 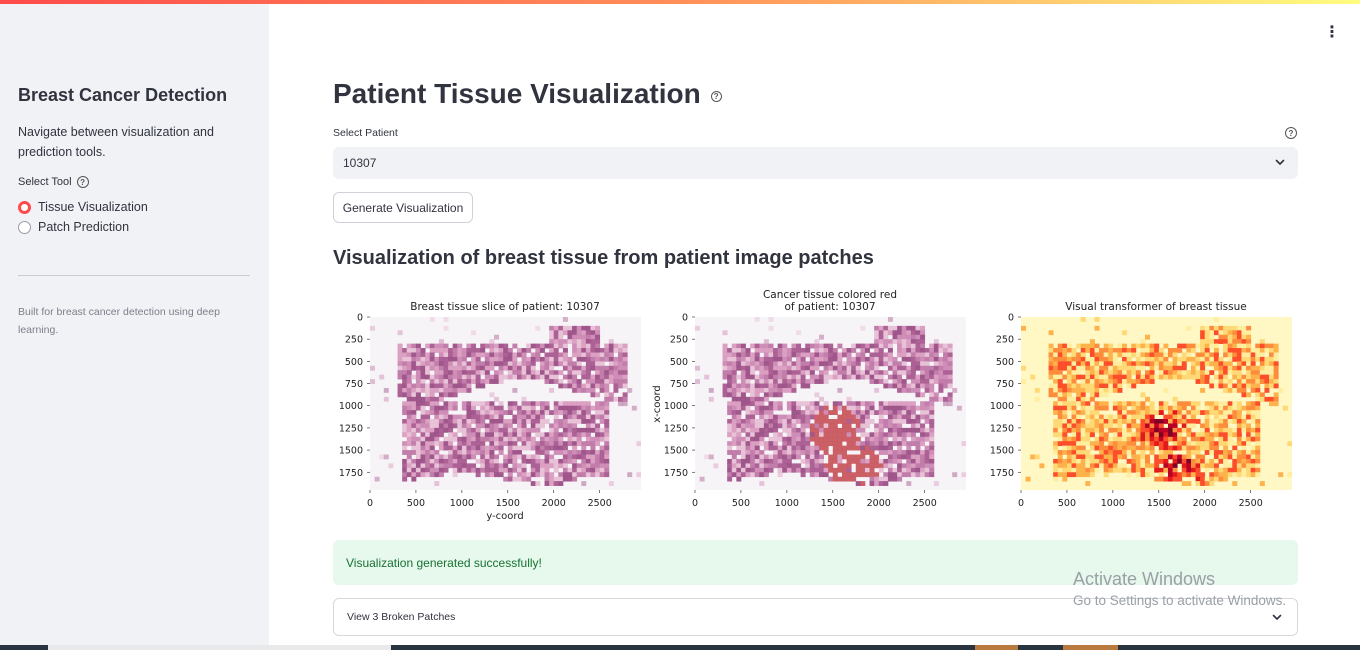 What do you see at coordinates (83, 207) in the screenshot?
I see `radio-tissue-visualization: Tissue Visualization` at bounding box center [83, 207].